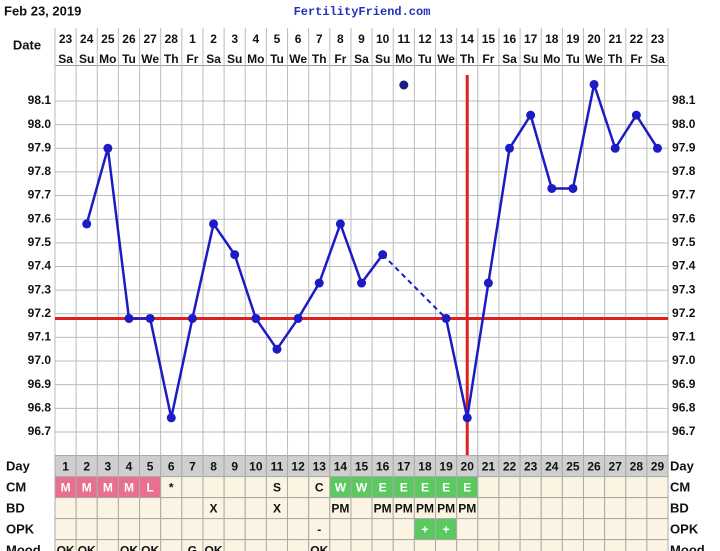  I want to click on weekday-label: Fr, so click(192, 59).